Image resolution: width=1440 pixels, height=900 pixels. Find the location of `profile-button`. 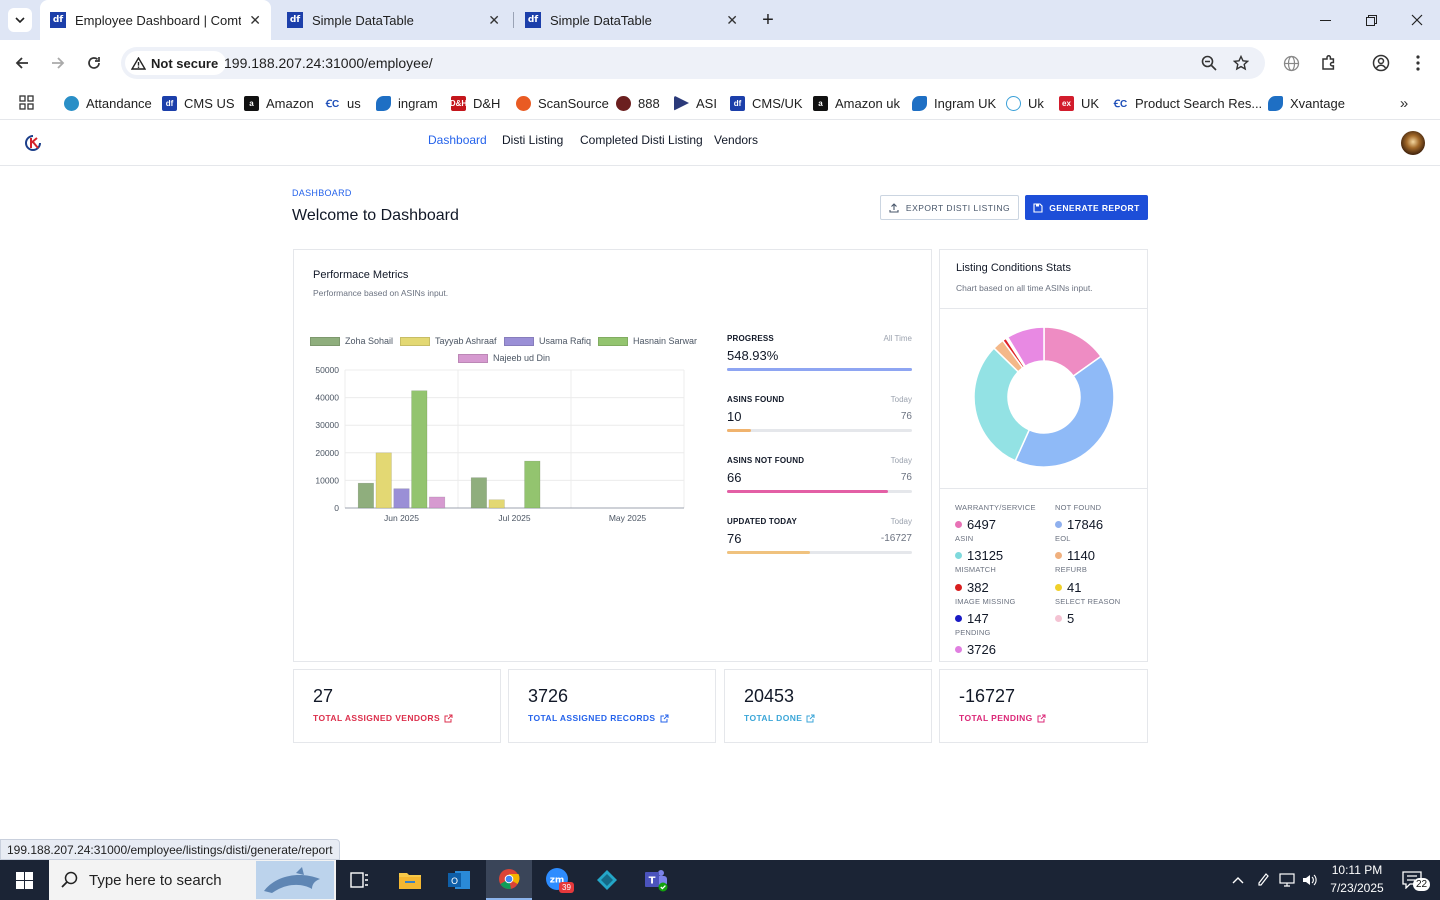

profile-button is located at coordinates (1381, 63).